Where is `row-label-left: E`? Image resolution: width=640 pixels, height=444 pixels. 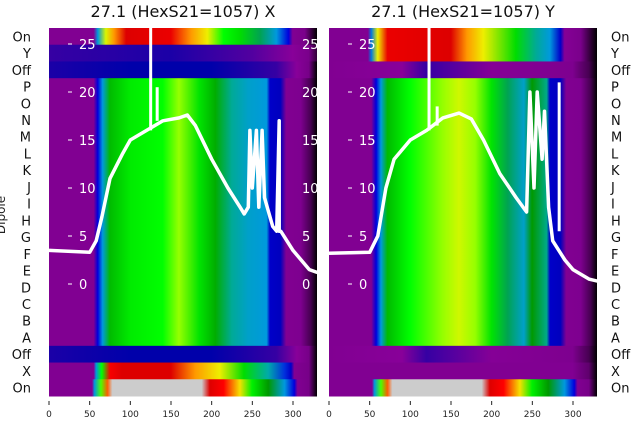 row-label-left: E is located at coordinates (27, 272).